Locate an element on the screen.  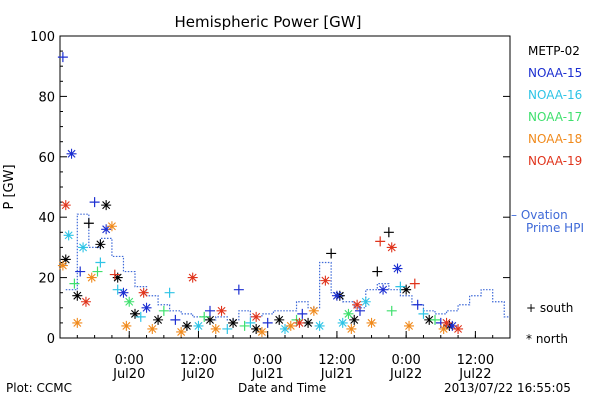
legend-entry: NOAA-17 is located at coordinates (555, 117).